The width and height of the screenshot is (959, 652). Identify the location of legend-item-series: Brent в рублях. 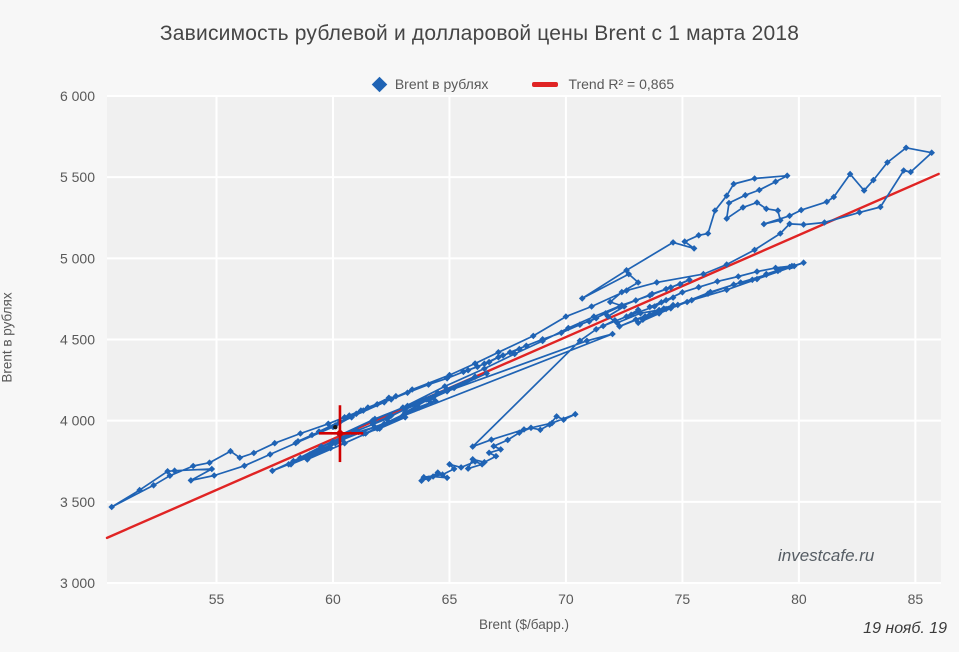
(430, 84).